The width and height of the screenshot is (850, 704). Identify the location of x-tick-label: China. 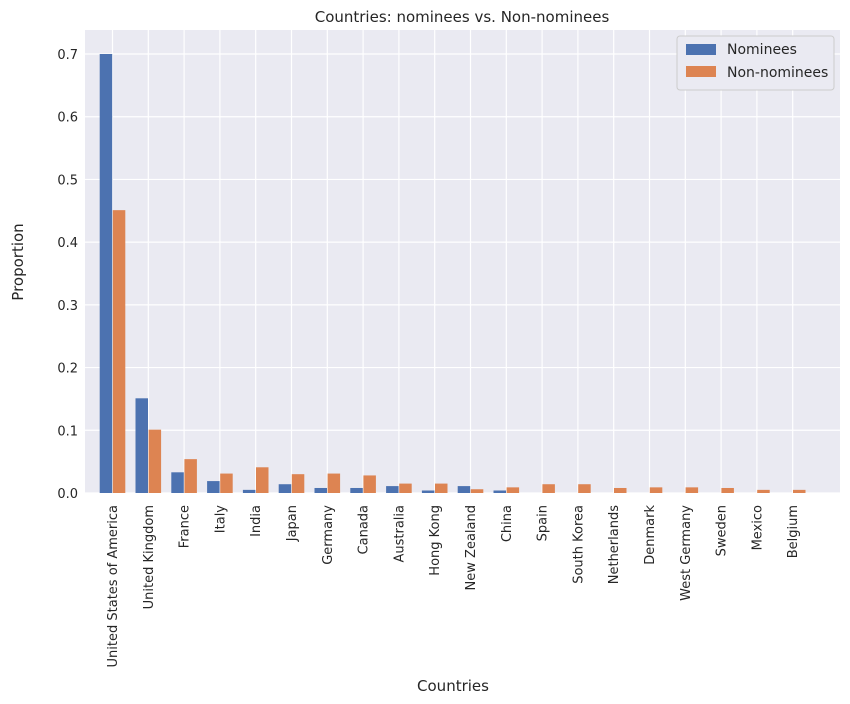
(507, 523).